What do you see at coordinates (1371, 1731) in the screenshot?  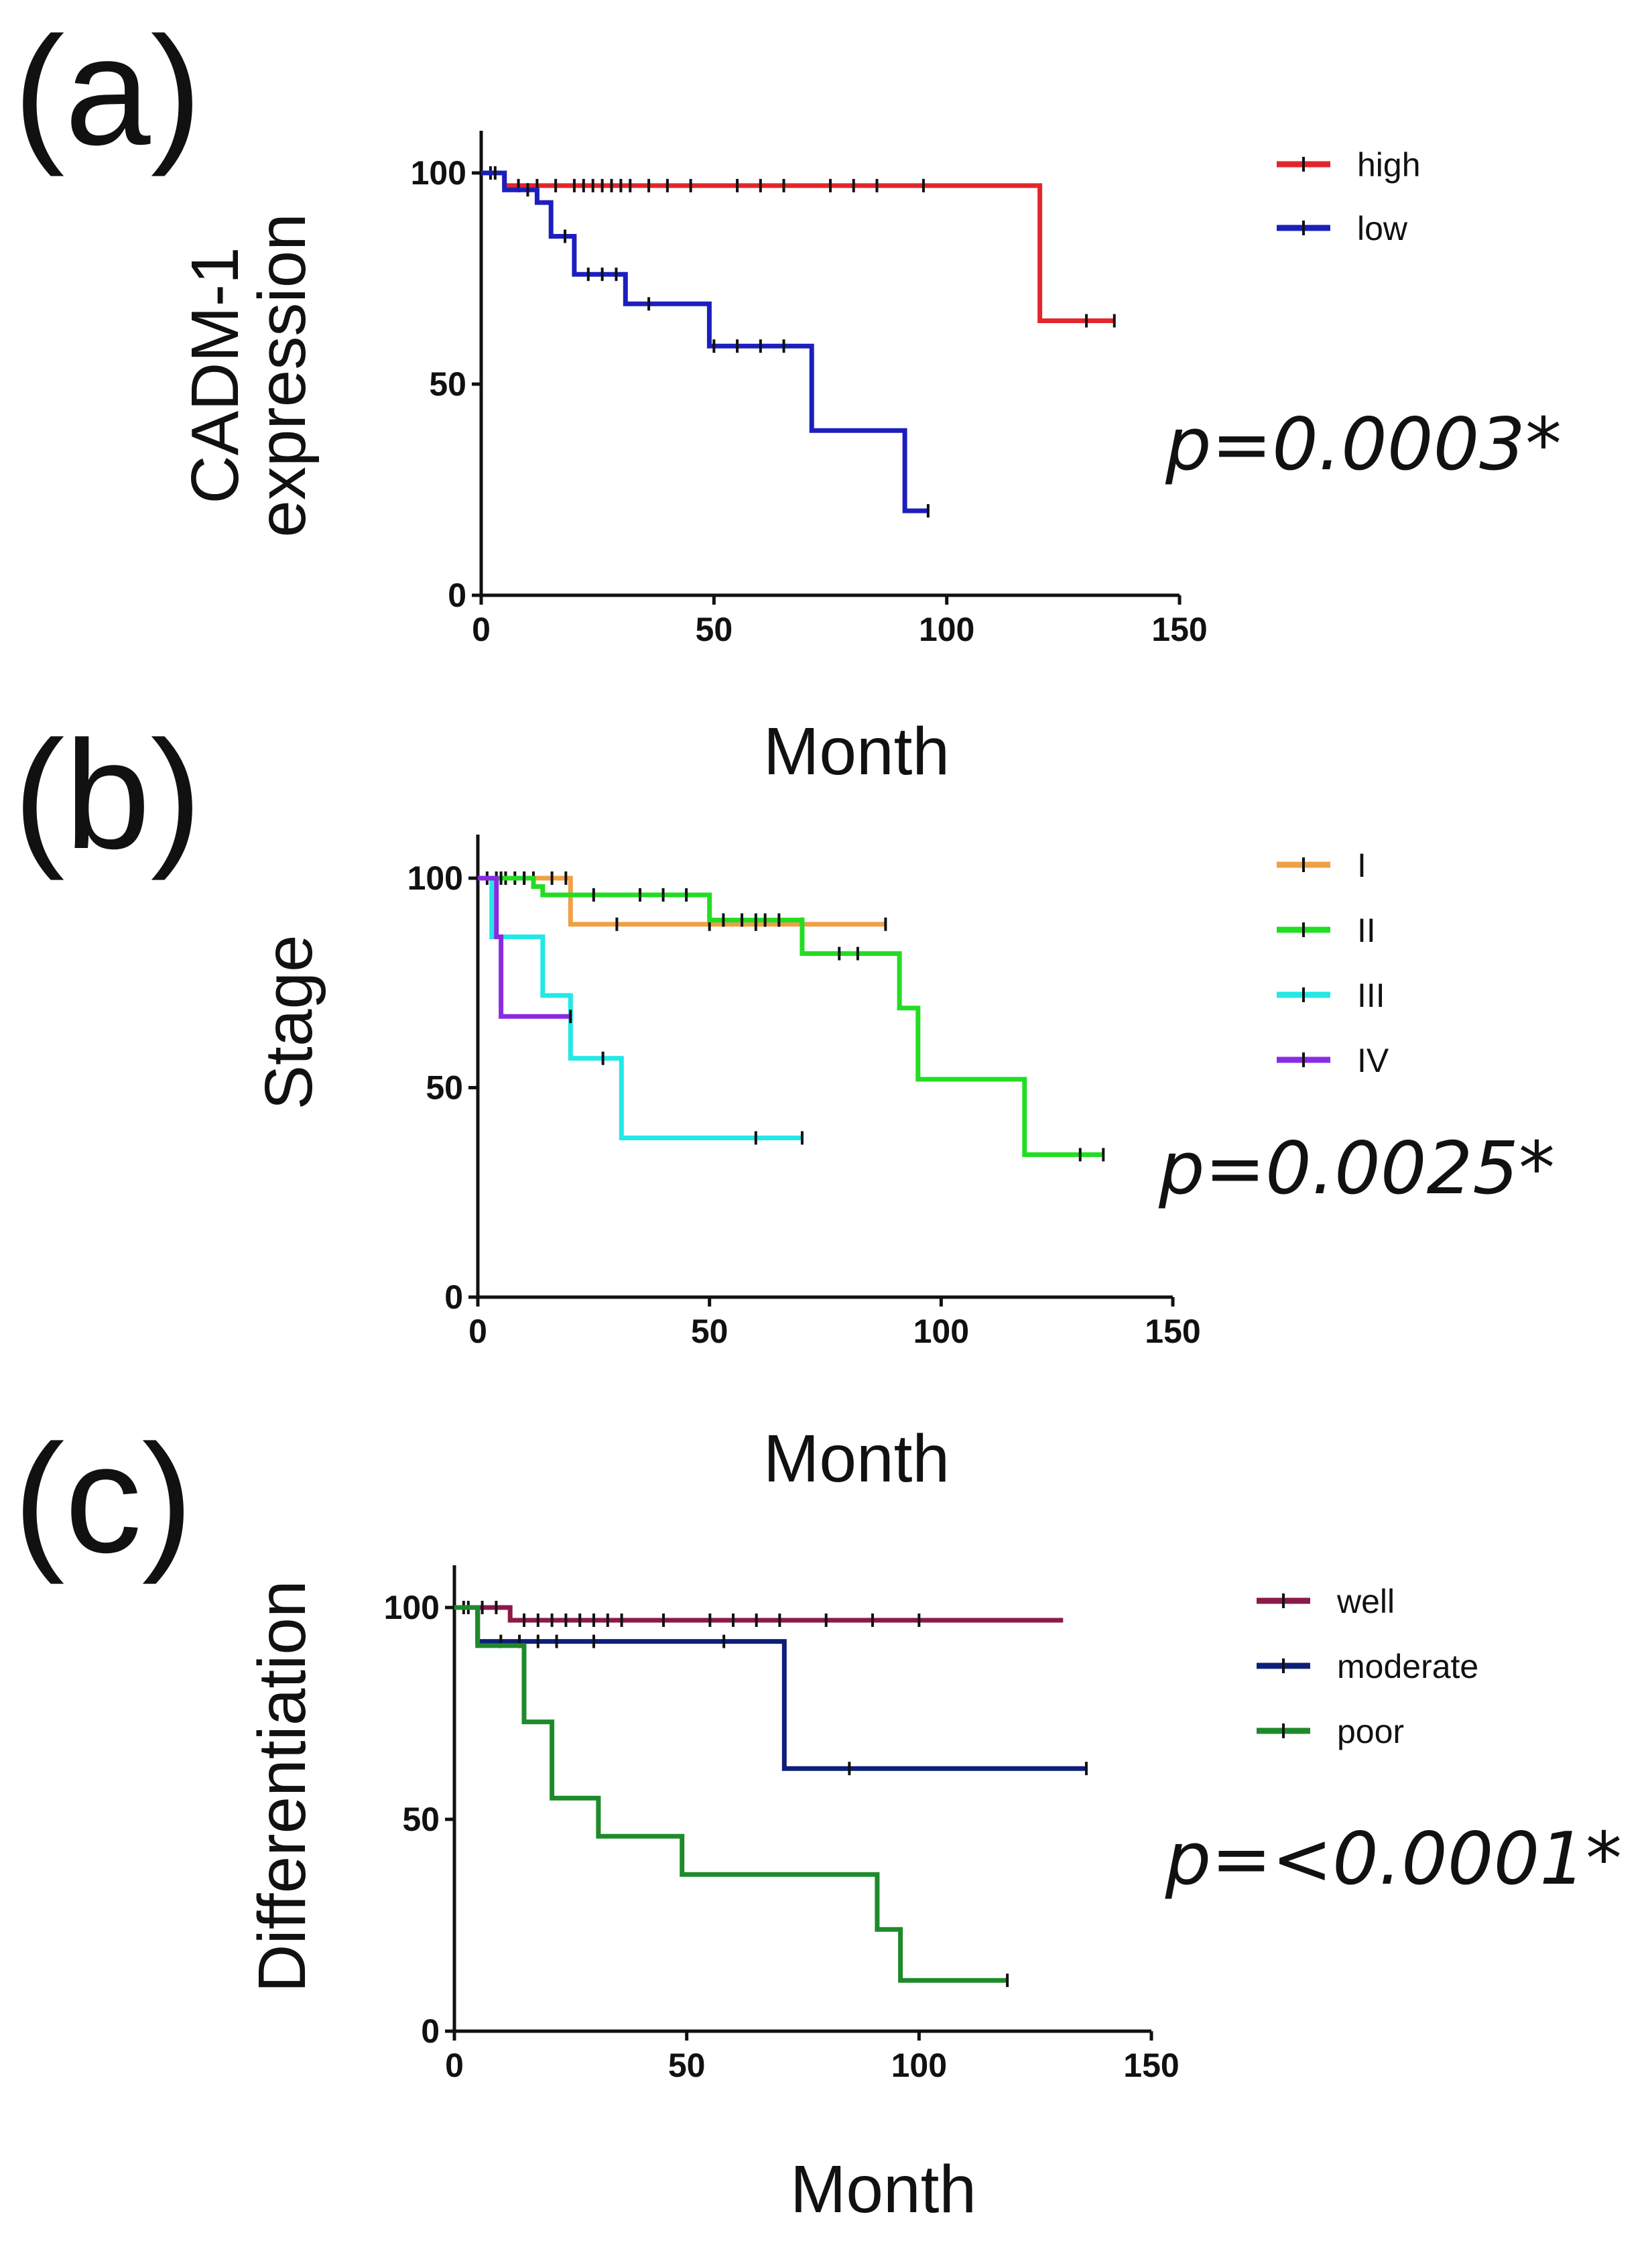 I see `legend-label-poor: poor` at bounding box center [1371, 1731].